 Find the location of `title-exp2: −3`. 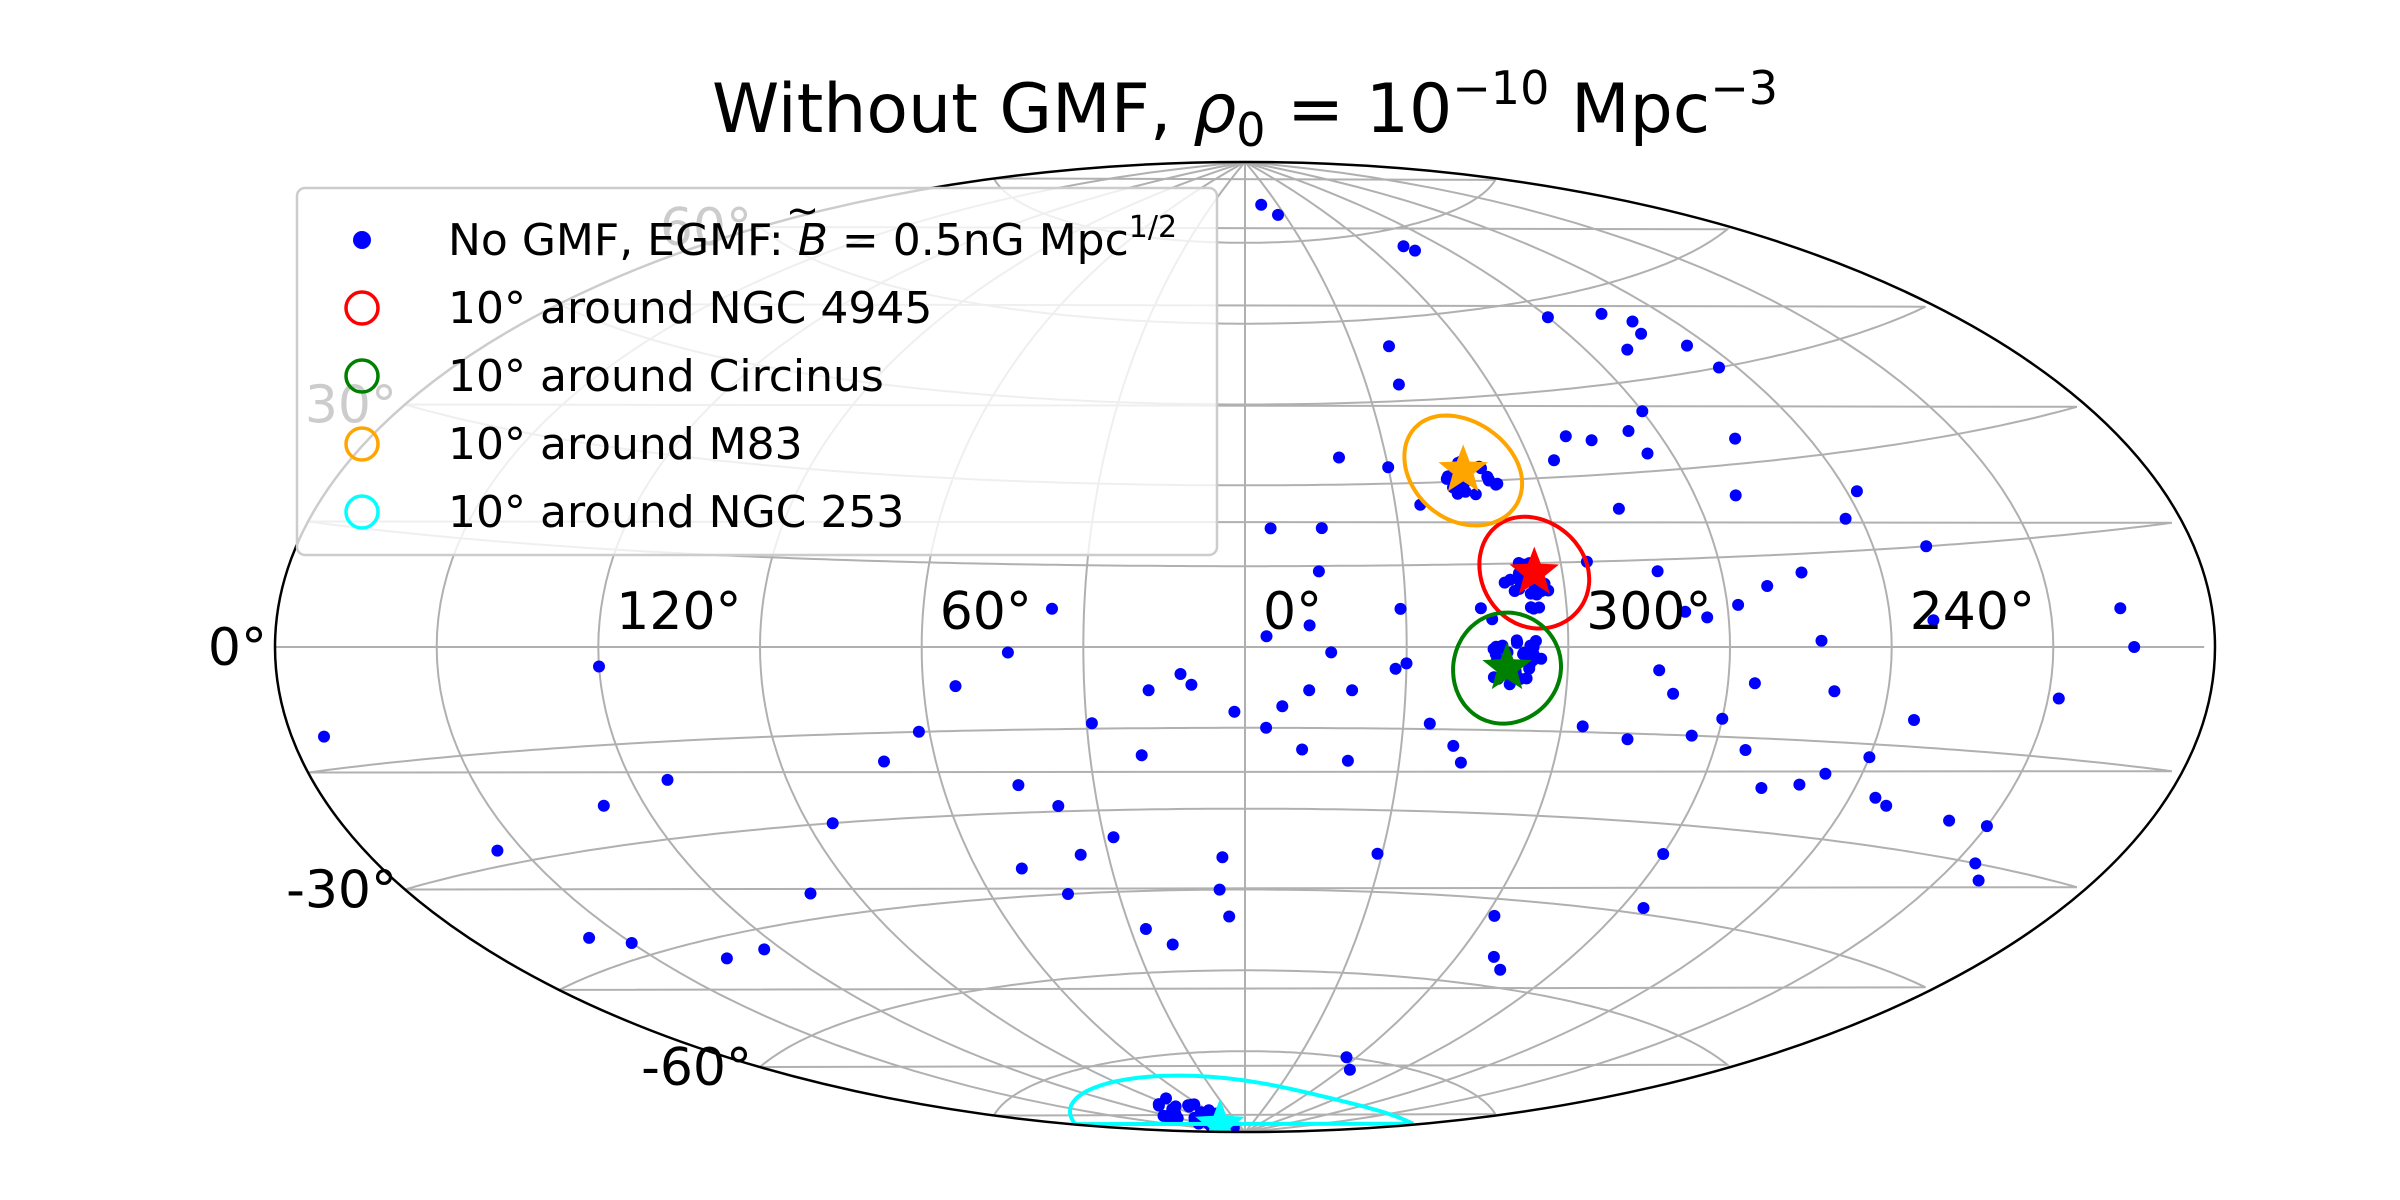

title-exp2: −3 is located at coordinates (1744, 88).